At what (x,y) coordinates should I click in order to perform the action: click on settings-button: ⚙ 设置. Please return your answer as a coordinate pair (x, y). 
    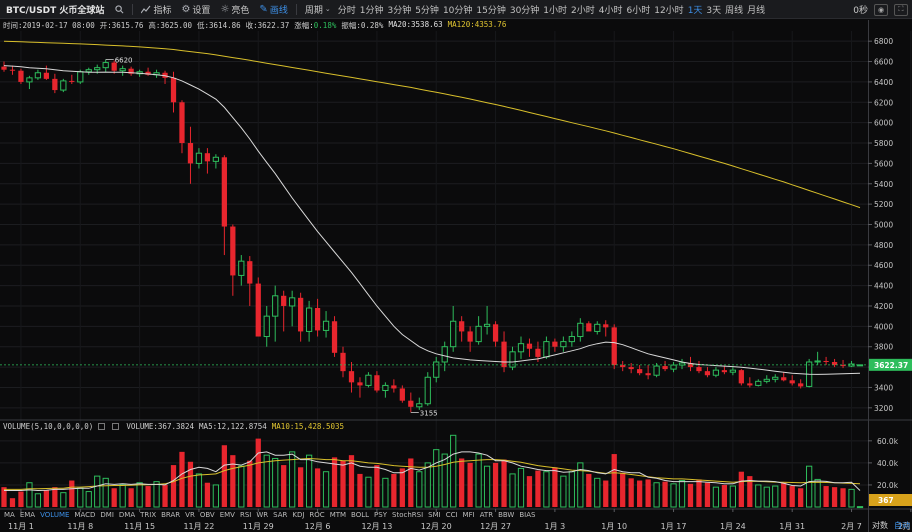
    Looking at the image, I should click on (195, 9).